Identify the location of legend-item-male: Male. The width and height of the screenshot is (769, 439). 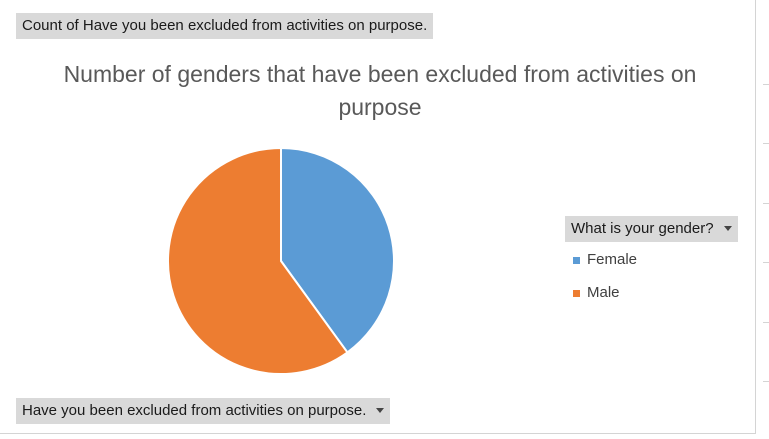
(605, 299).